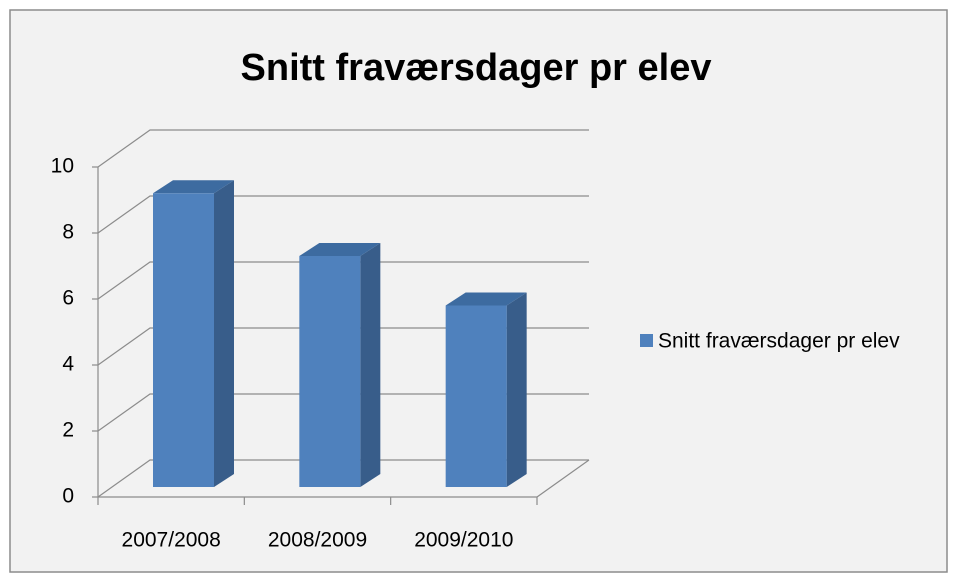  What do you see at coordinates (779, 341) in the screenshot?
I see `legend-label: Snitt fraværsdager pr elev` at bounding box center [779, 341].